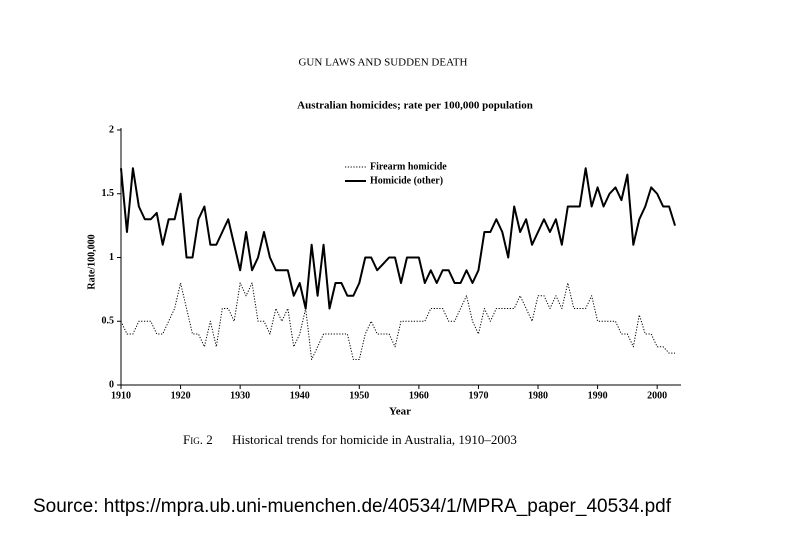 This screenshot has height=546, width=794. I want to click on x-tick-label: 1980, so click(538, 395).